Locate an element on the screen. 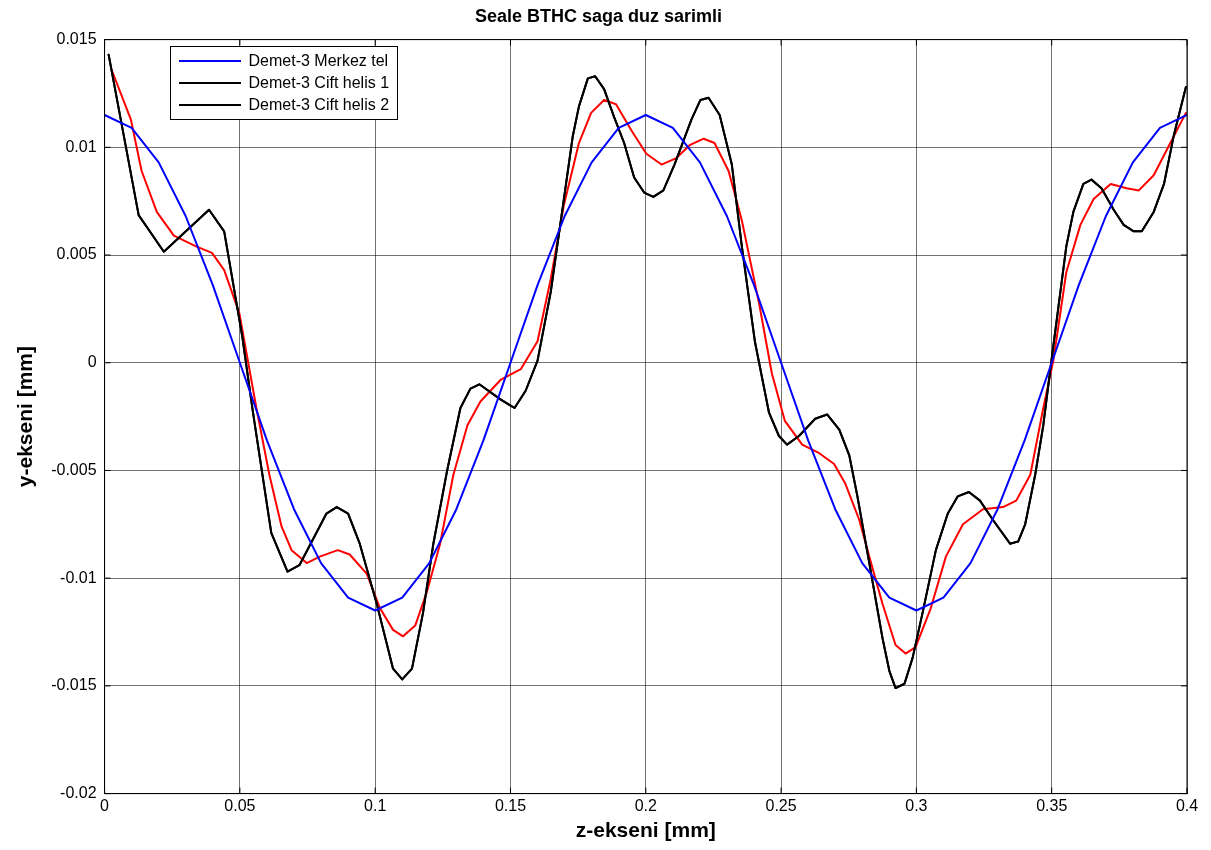  y-tick-label: -0.005 is located at coordinates (74, 469).